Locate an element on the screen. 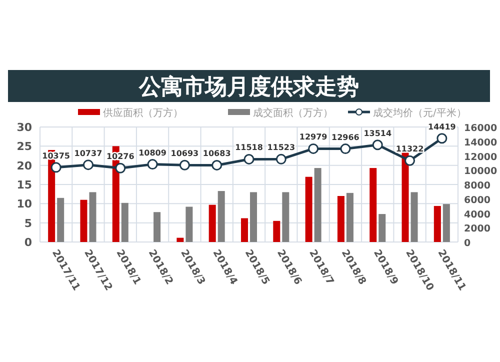 This screenshot has height=362, width=500. y2-tick-label: 0 is located at coordinates (467, 243).